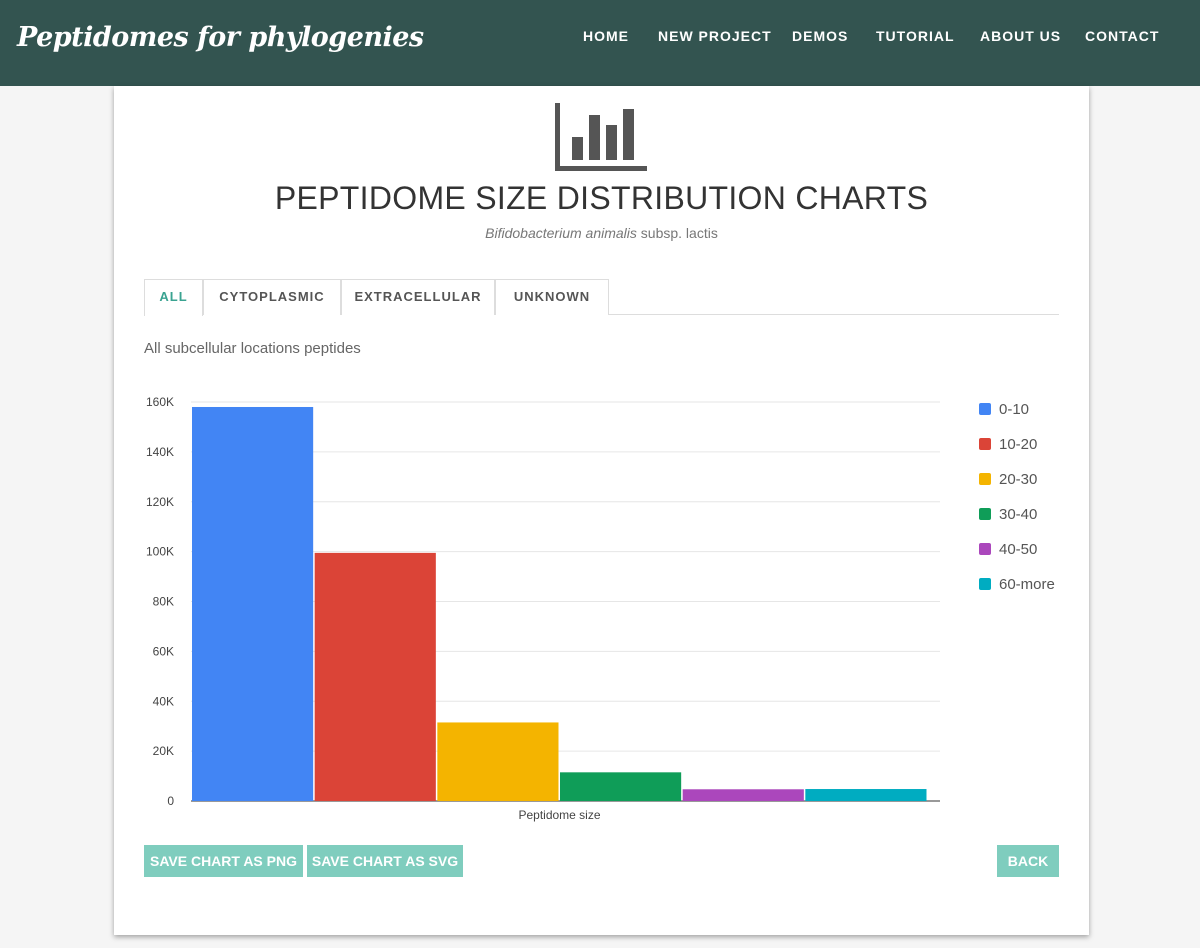 This screenshot has height=948, width=1200. I want to click on bar-chart-icon, so click(601, 137).